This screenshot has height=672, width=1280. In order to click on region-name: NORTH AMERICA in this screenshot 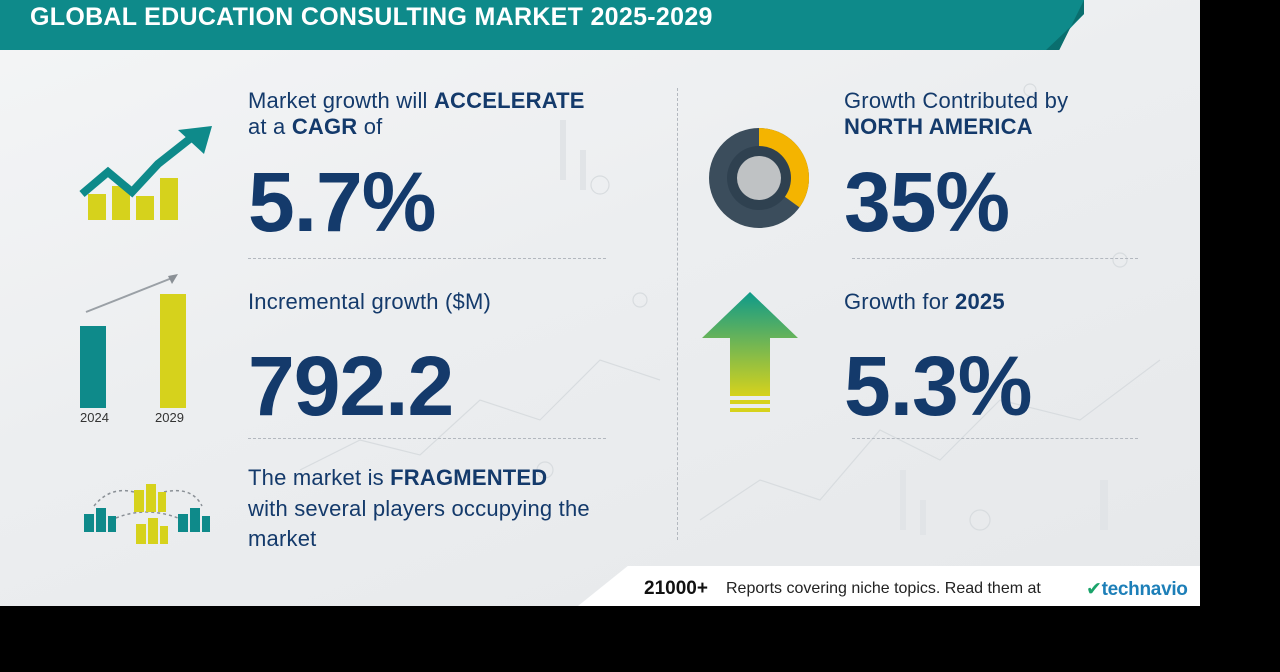, I will do `click(938, 126)`.